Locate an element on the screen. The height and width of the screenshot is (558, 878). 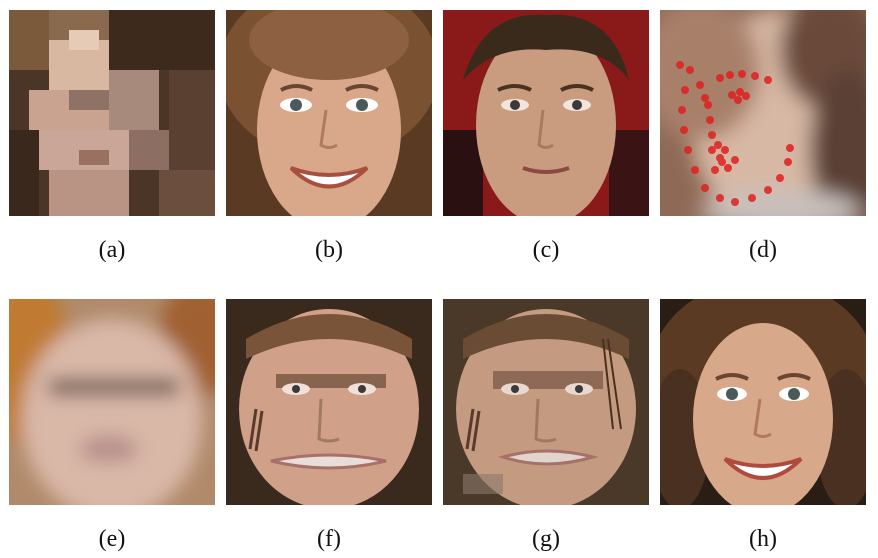
panel-a-image is located at coordinates (112, 113).